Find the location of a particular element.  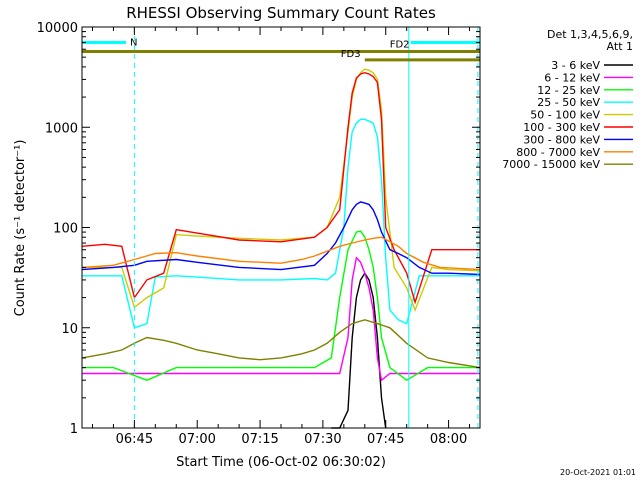

annotation-label-0: N is located at coordinates (133, 43).